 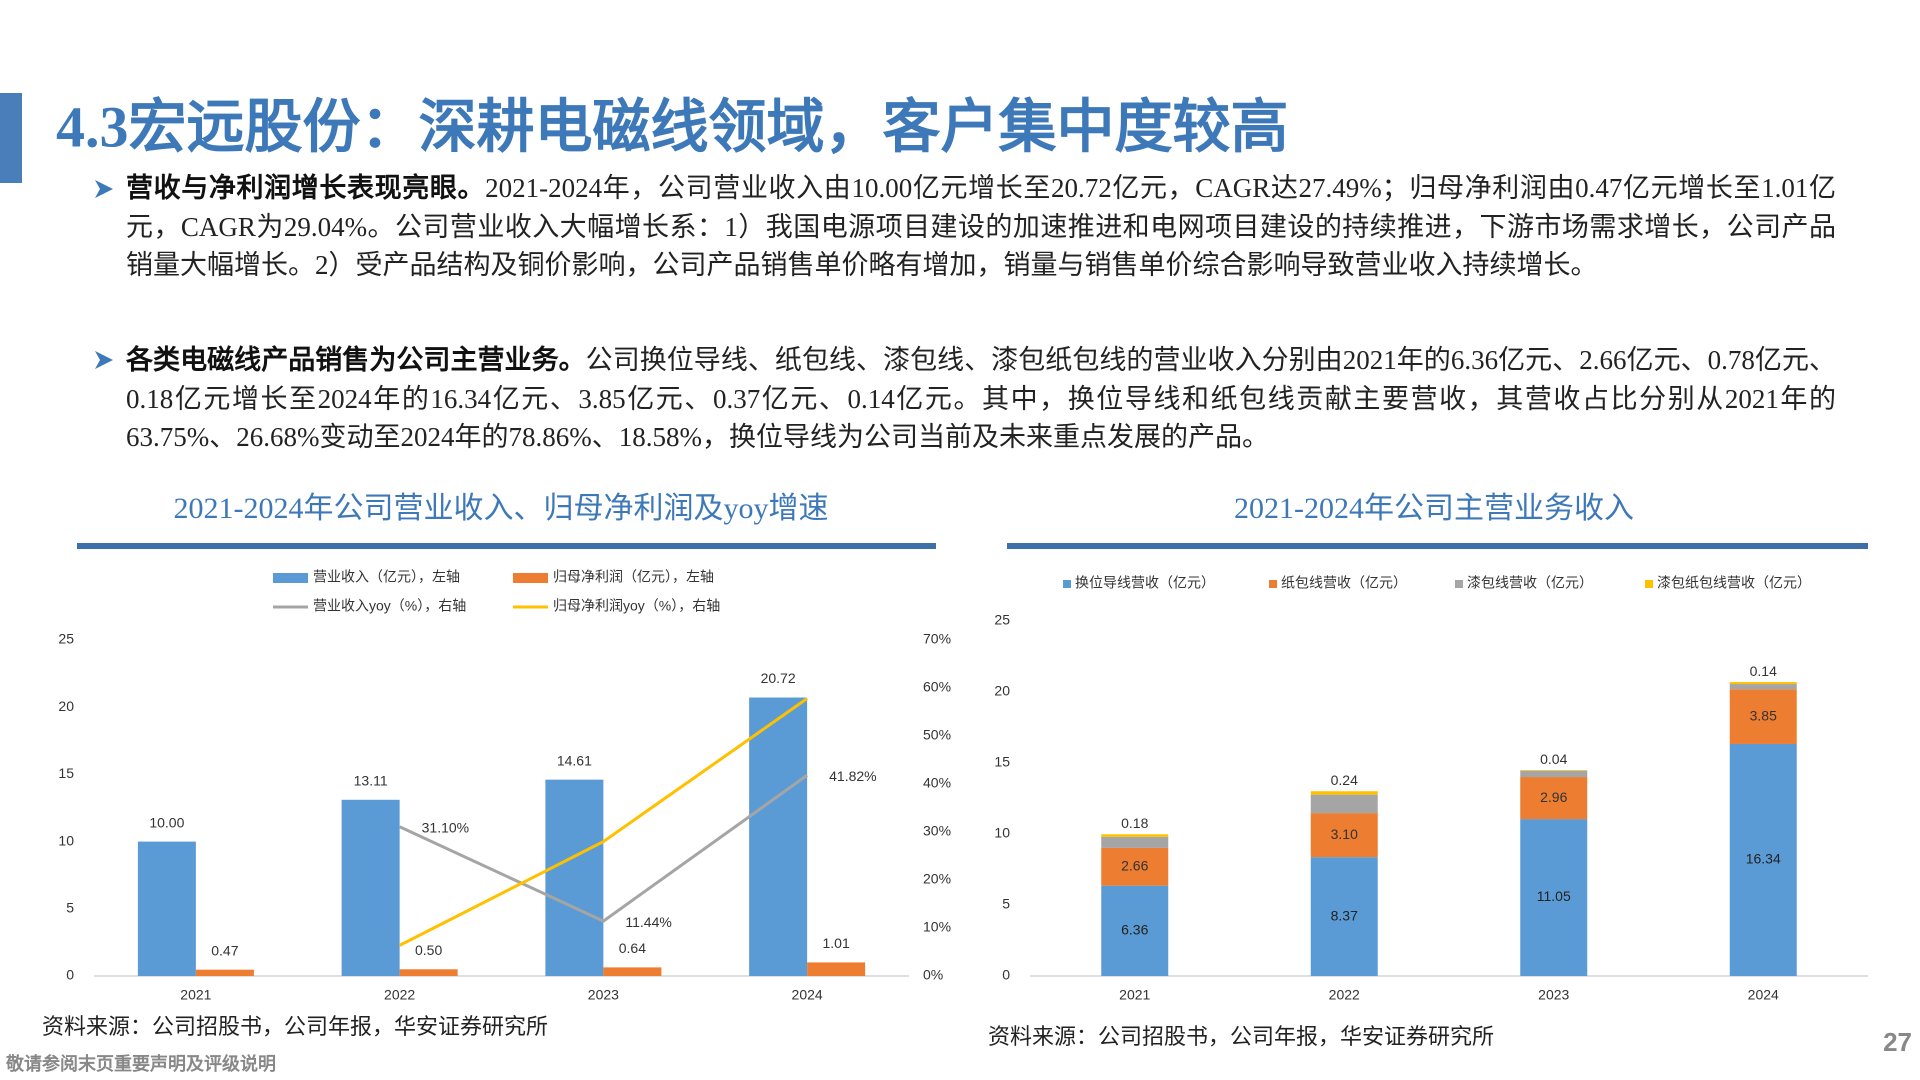 What do you see at coordinates (852, 776) in the screenshot?
I see `data-label: 41.82%` at bounding box center [852, 776].